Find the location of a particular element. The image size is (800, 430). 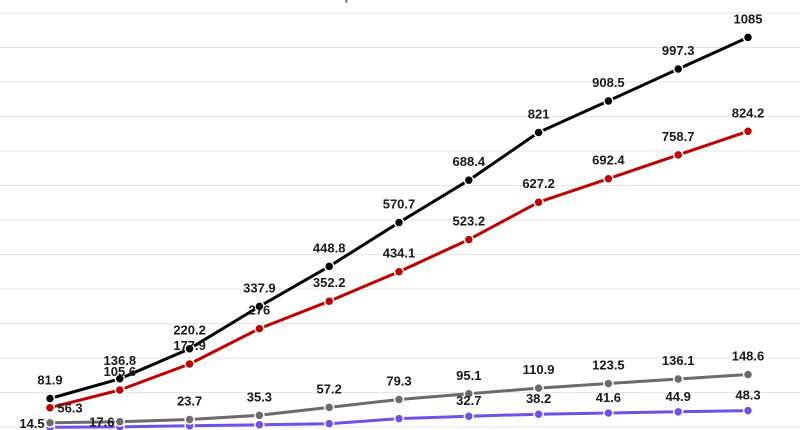

data-label: 997.3 is located at coordinates (678, 50).